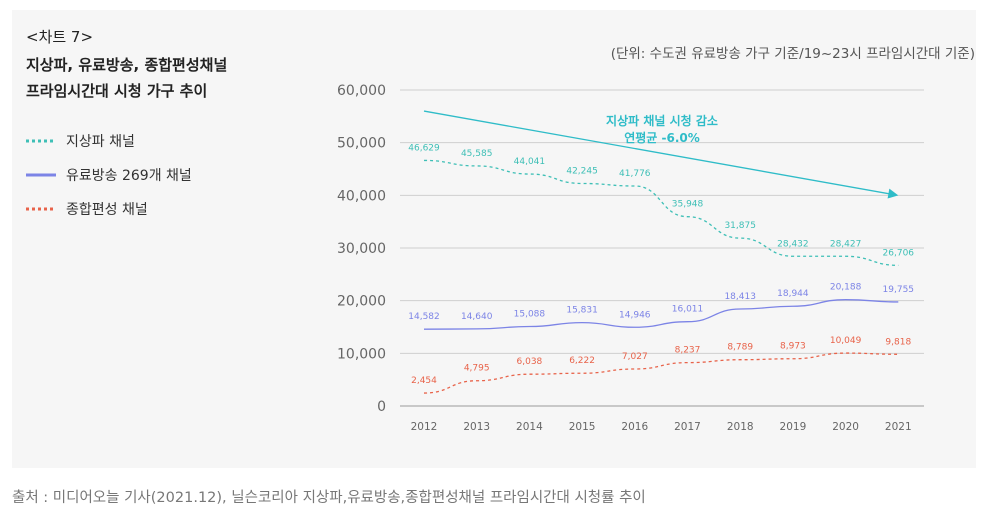 This screenshot has width=993, height=532. I want to click on legend-swatch-paytv, so click(41, 175).